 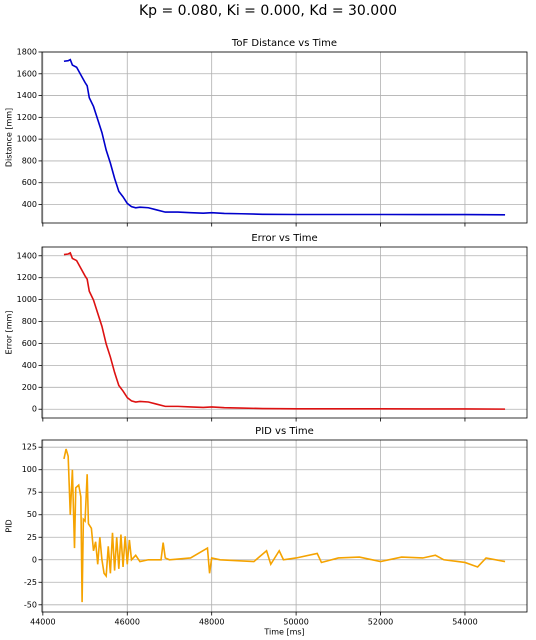 I want to click on x-tick-label: 52000, so click(x=380, y=622).